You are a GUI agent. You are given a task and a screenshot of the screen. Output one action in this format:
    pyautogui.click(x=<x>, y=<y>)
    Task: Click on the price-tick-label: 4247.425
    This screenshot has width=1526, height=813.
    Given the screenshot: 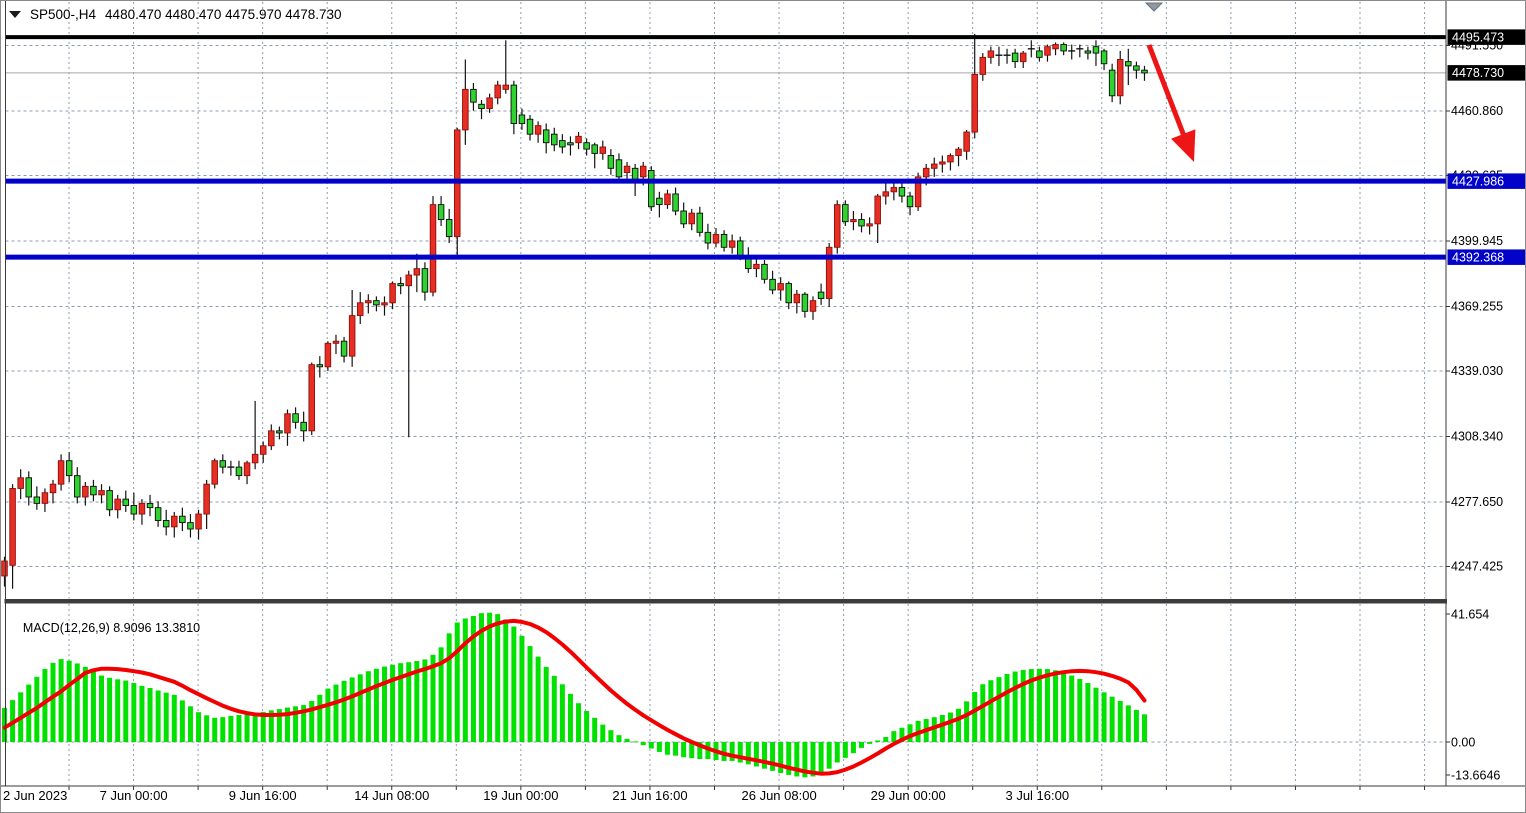 What is the action you would take?
    pyautogui.click(x=1477, y=566)
    